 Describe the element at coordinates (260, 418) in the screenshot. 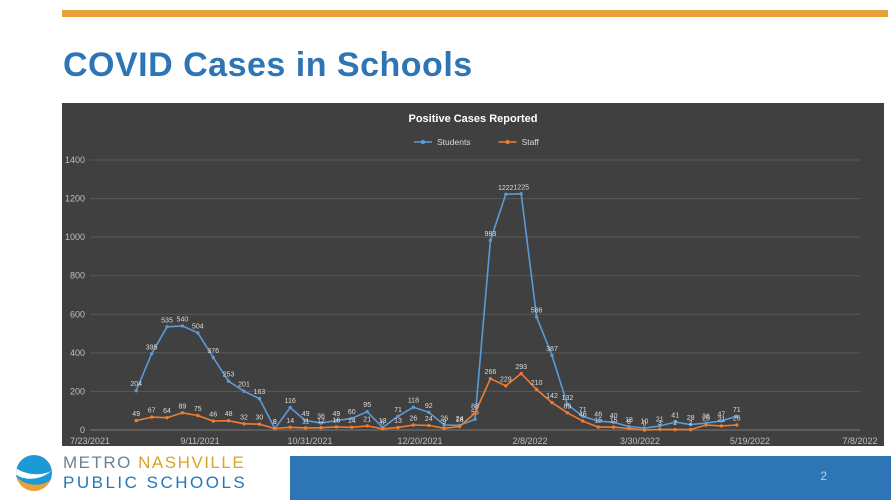

I see `svg-text: 30` at that location.